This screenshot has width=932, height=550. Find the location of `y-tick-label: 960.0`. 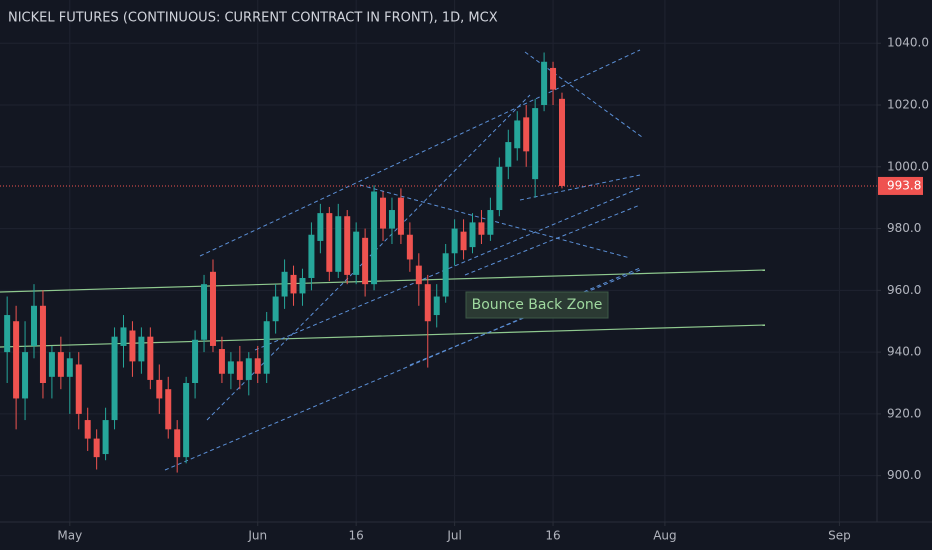

y-tick-label: 960.0 is located at coordinates (904, 290).